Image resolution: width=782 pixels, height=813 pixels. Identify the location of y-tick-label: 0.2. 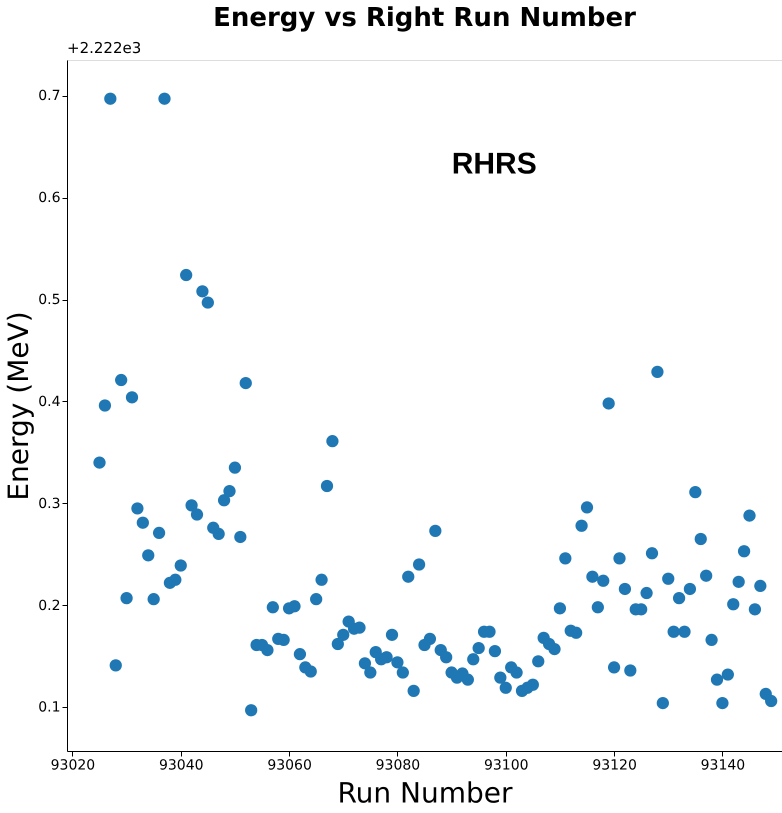
(49, 606).